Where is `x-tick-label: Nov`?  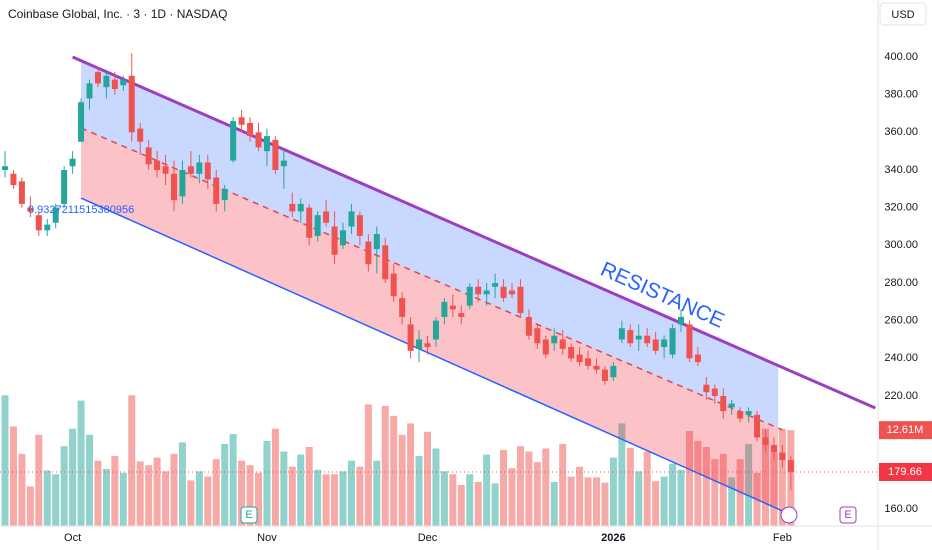 x-tick-label: Nov is located at coordinates (267, 538).